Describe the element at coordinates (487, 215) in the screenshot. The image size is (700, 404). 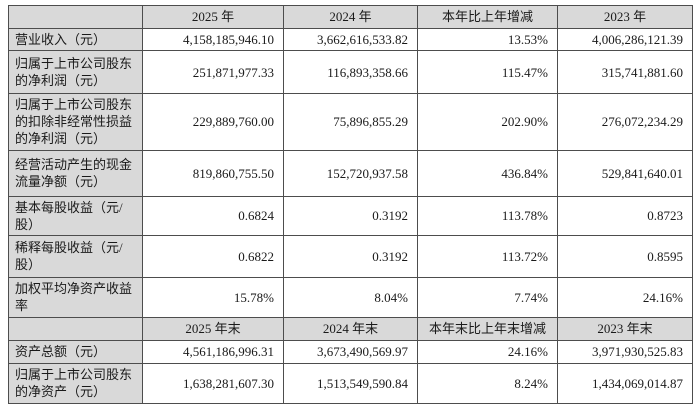
I see `value-yoy-change: 113.78%` at that location.